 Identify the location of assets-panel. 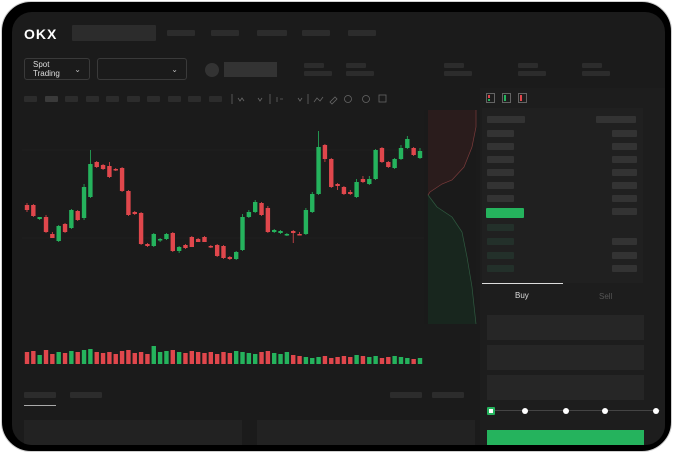
(366, 432).